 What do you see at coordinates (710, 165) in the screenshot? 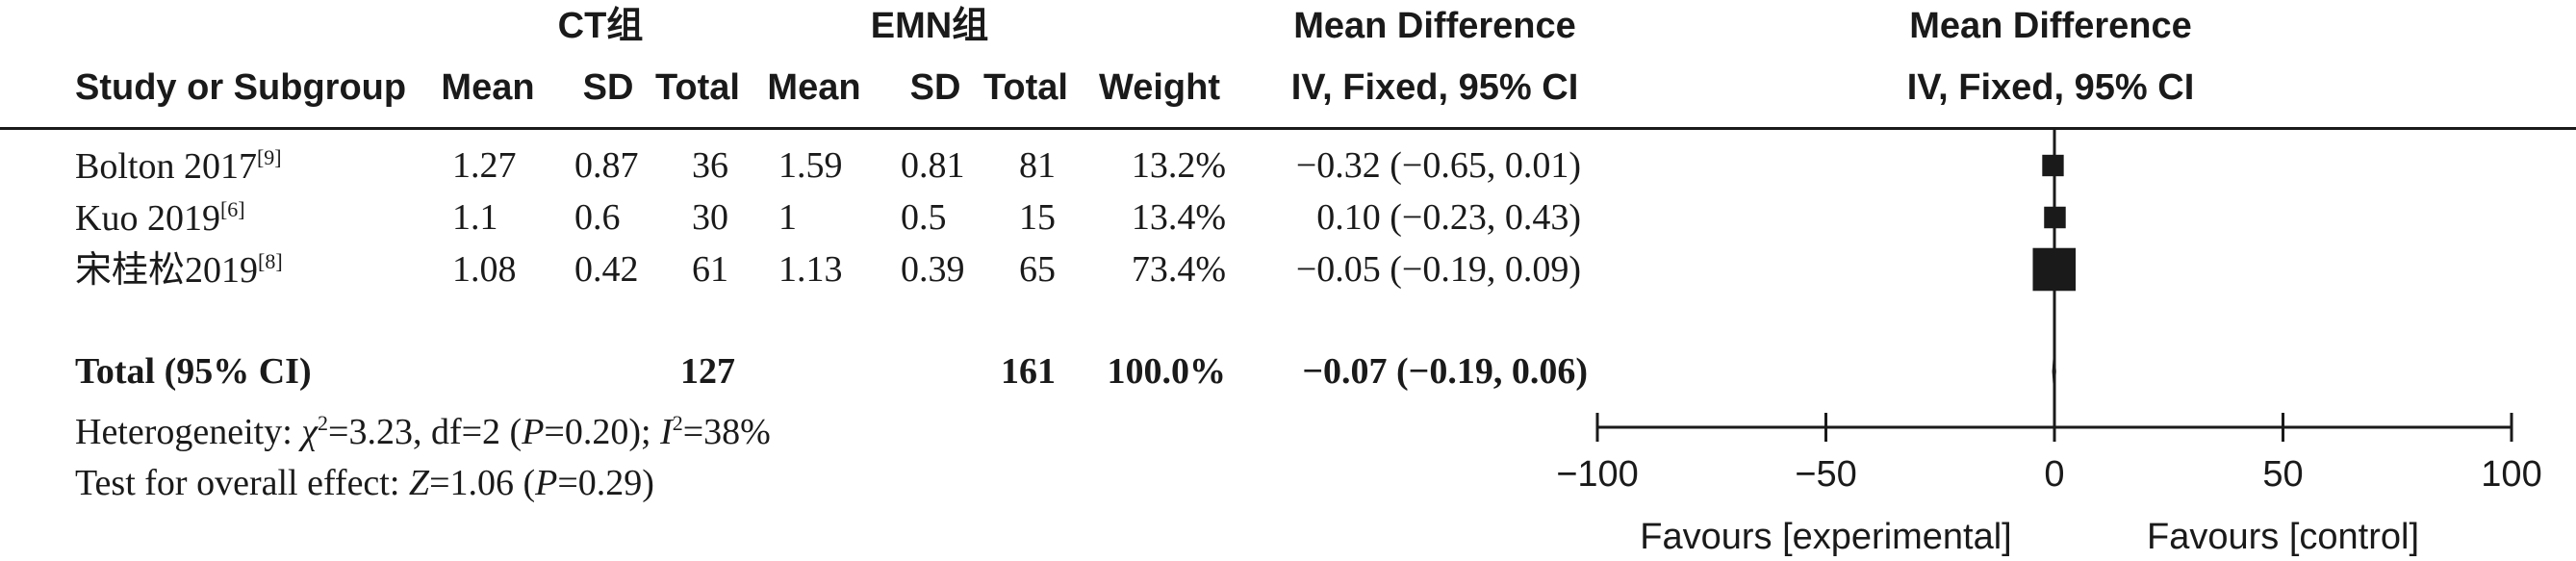
I see `total-ct: 36` at bounding box center [710, 165].